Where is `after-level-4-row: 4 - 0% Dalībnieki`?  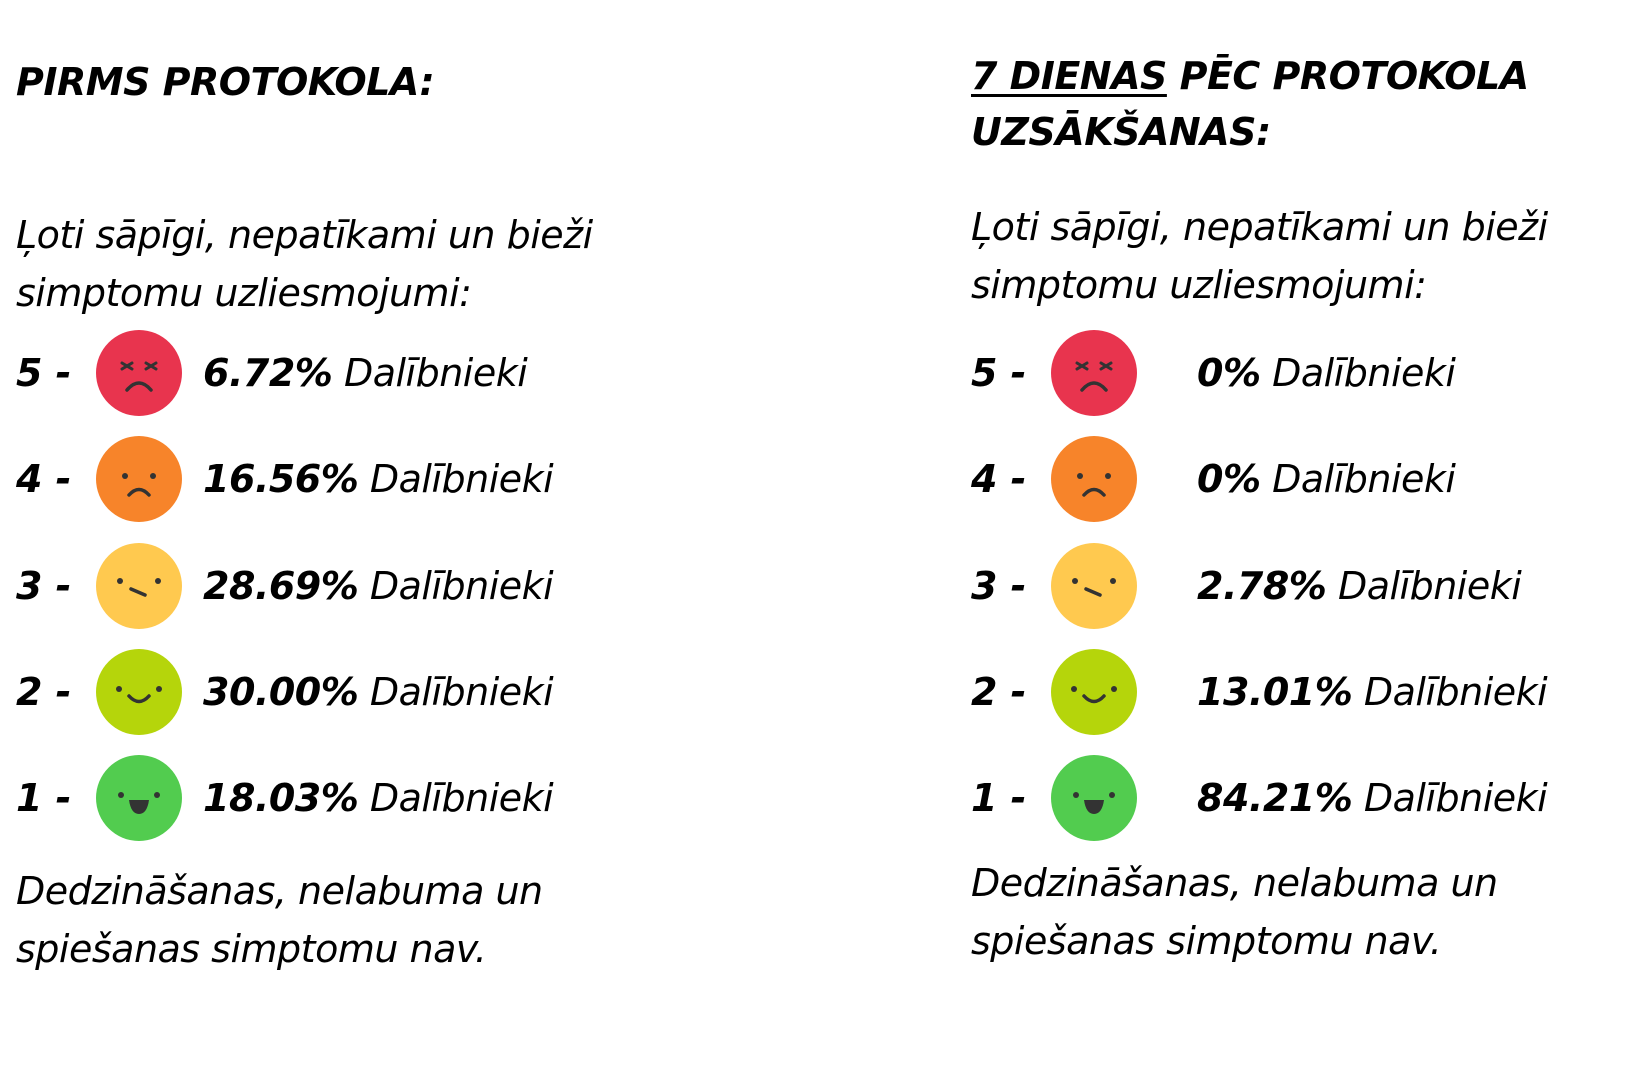
after-level-4-row: 4 - 0% Dalībnieki is located at coordinates (1301, 479).